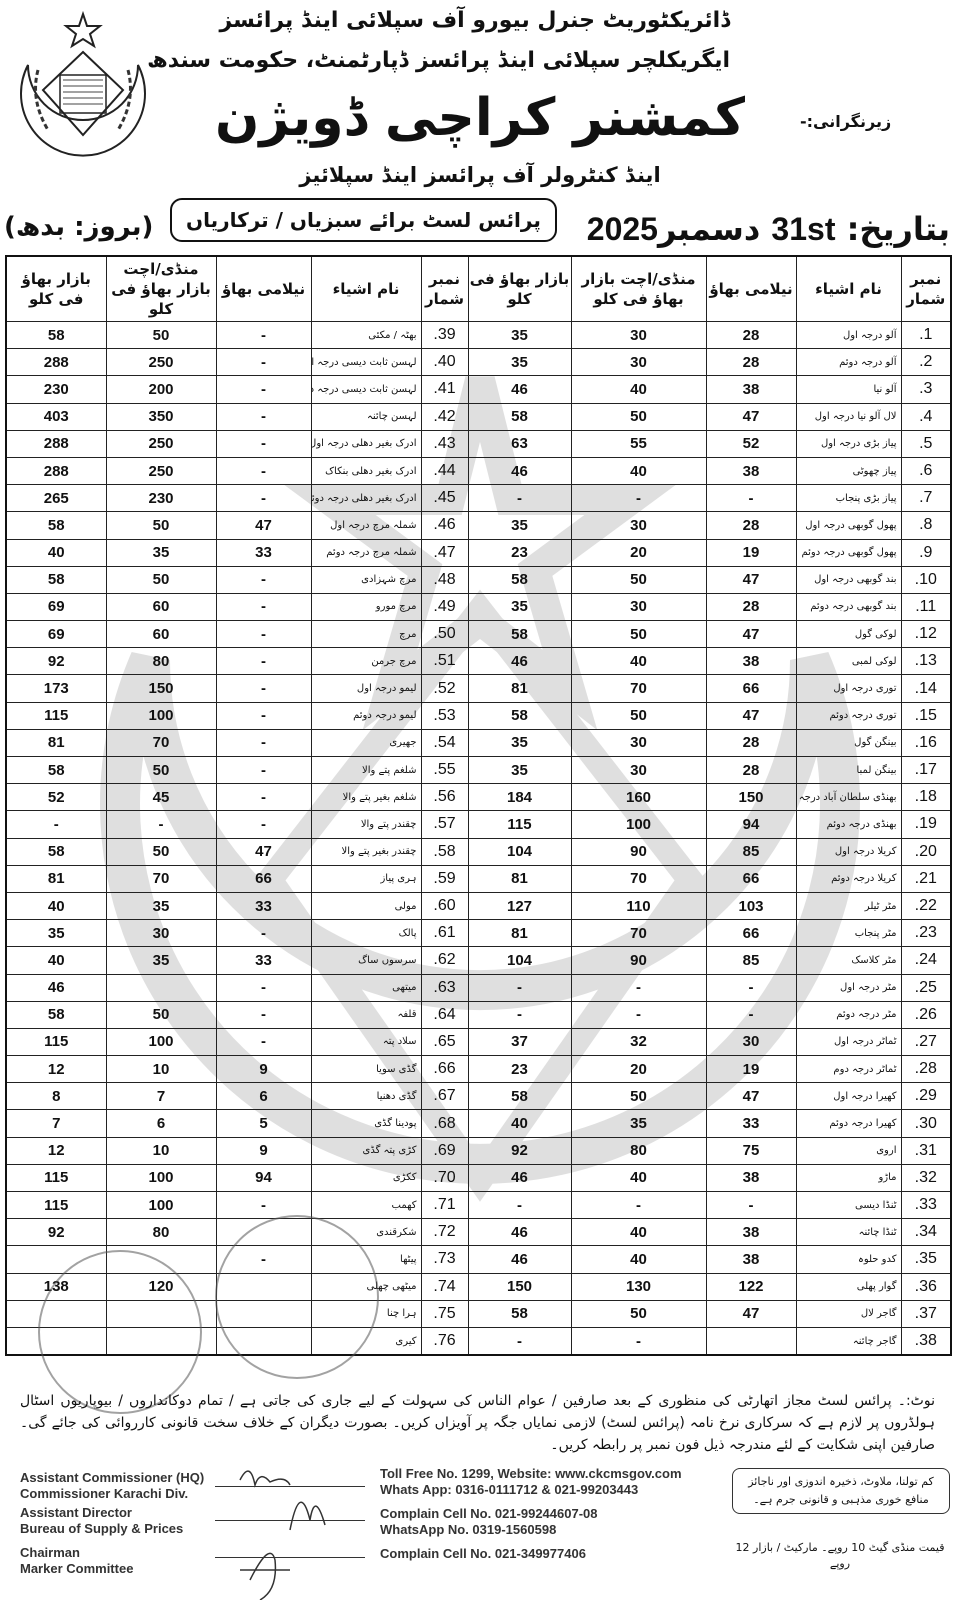 Image resolution: width=954 pixels, height=1600 pixels. What do you see at coordinates (926, 1286) in the screenshot?
I see `cell-serial: 36.` at bounding box center [926, 1286].